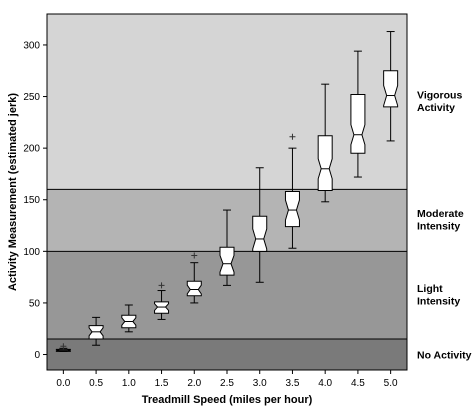  Describe the element at coordinates (436, 108) in the screenshot. I see `zone-label-line-2: Activity` at that location.